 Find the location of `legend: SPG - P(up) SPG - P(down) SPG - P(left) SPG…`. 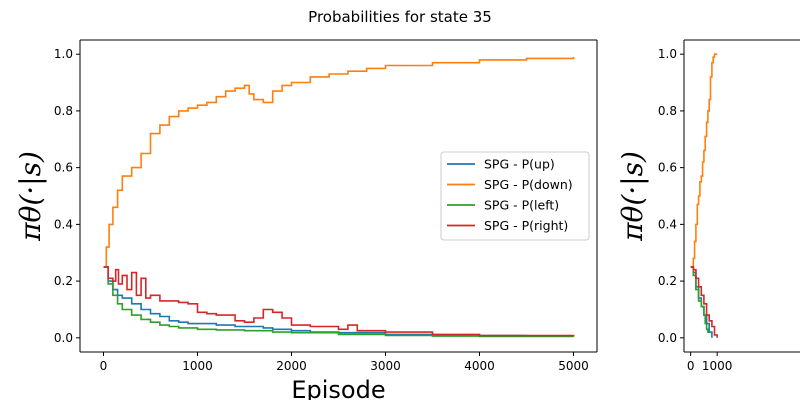

legend: SPG - P(up) SPG - P(down) SPG - P(left) SPG… is located at coordinates (515, 196).